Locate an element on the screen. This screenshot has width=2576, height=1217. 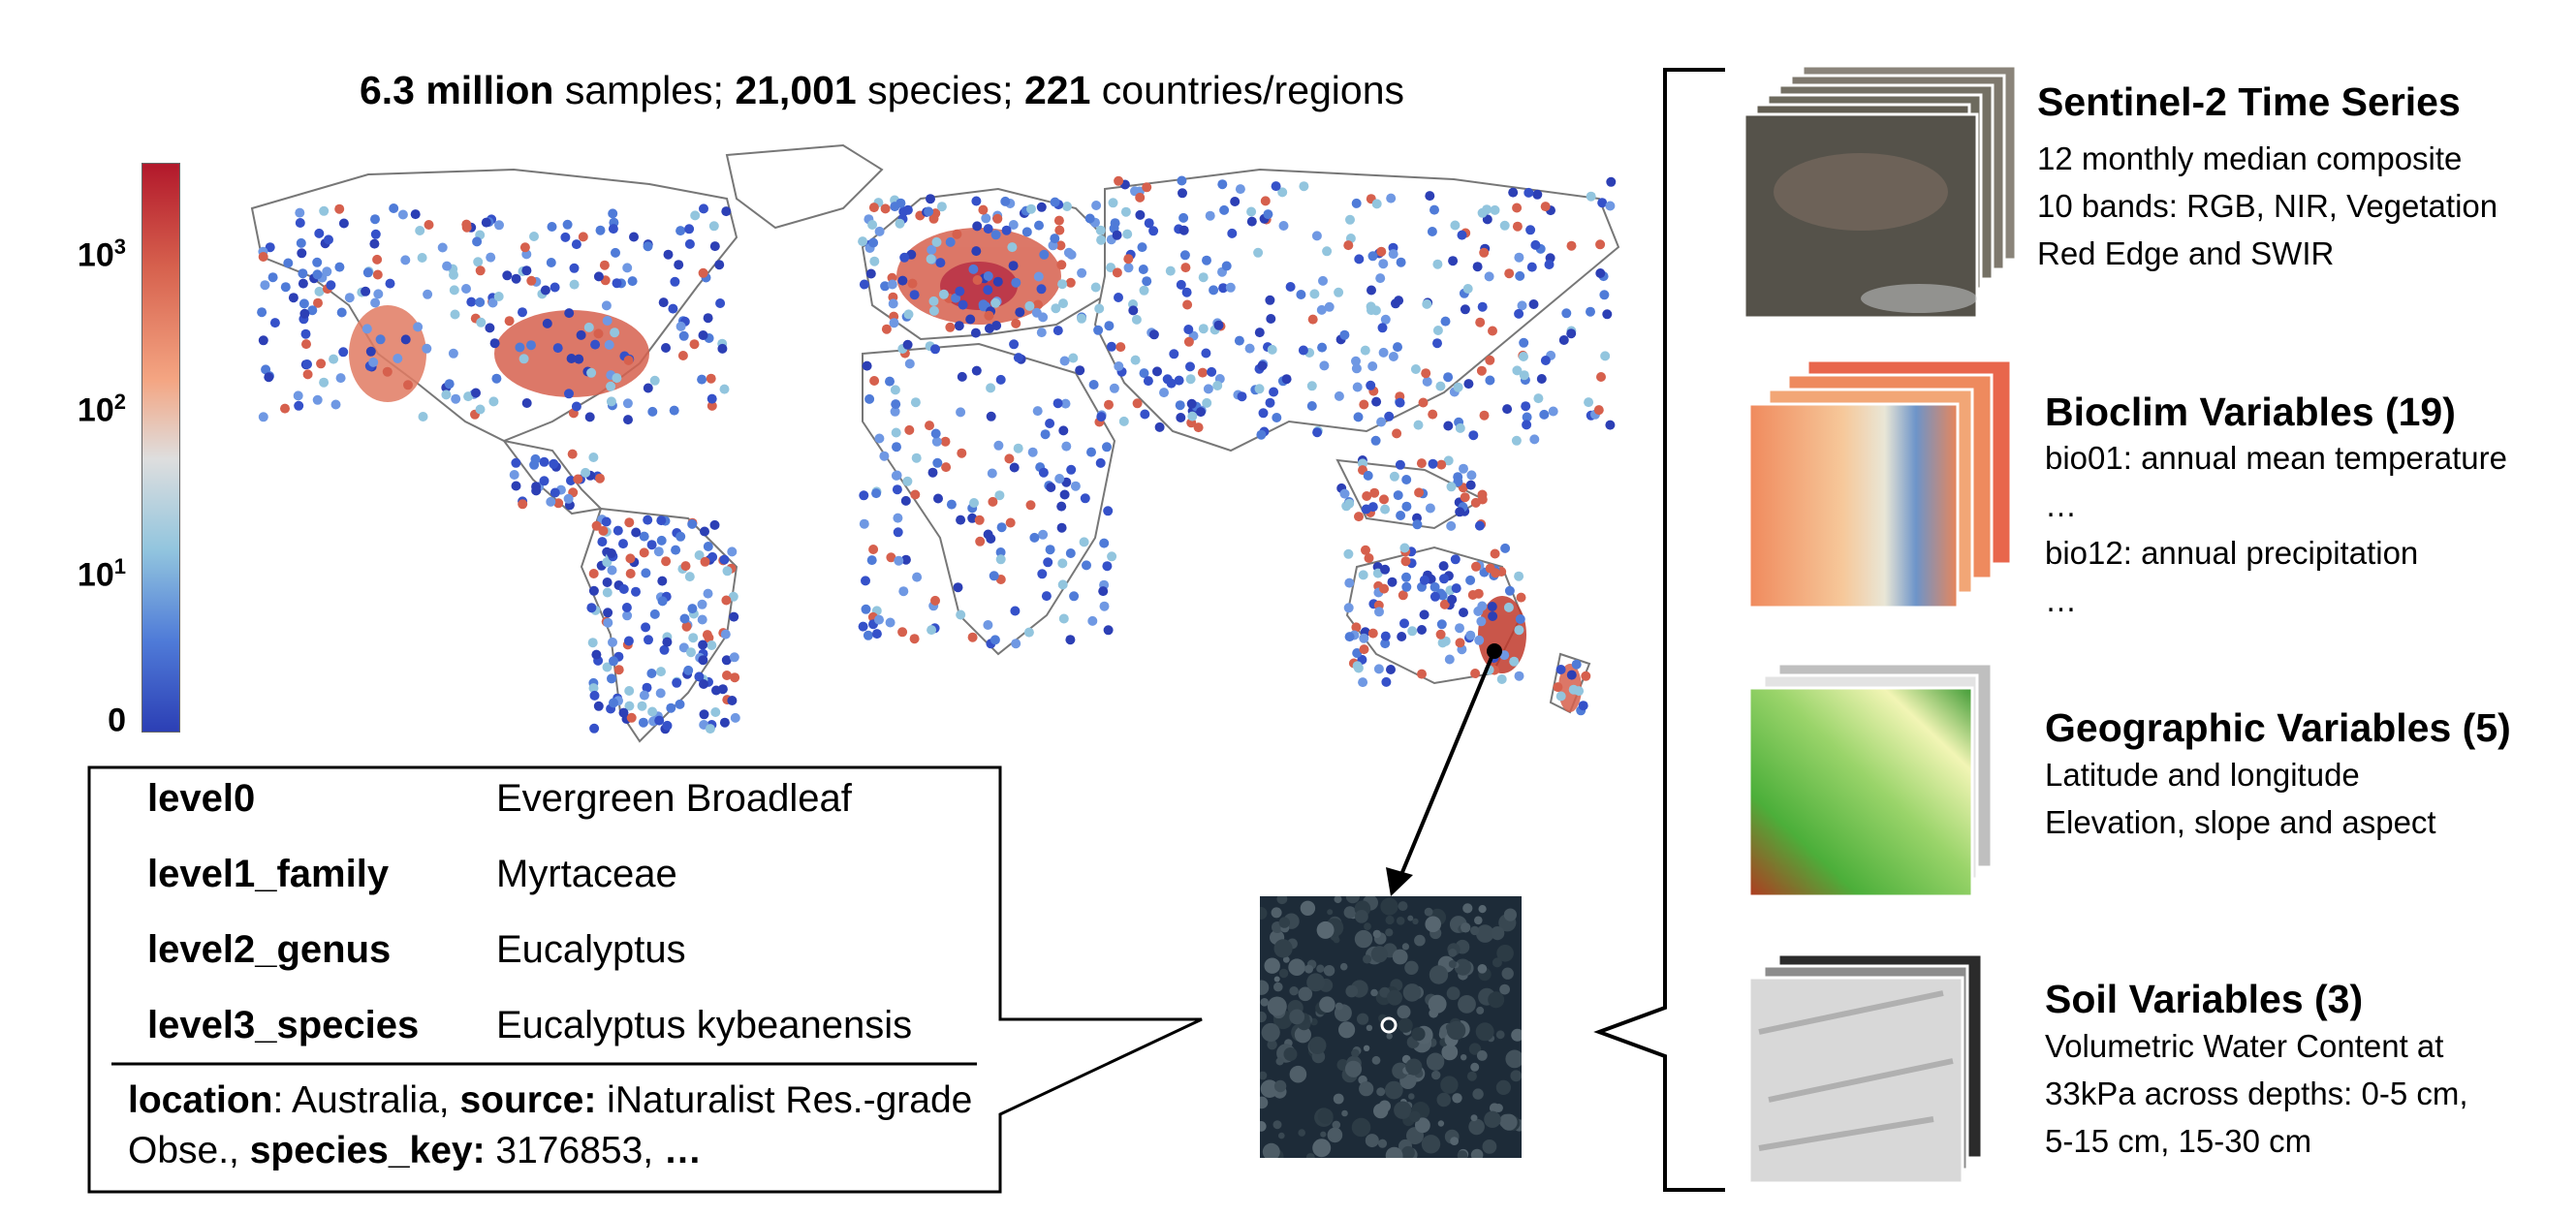
species-label: species; is located at coordinates (940, 90).